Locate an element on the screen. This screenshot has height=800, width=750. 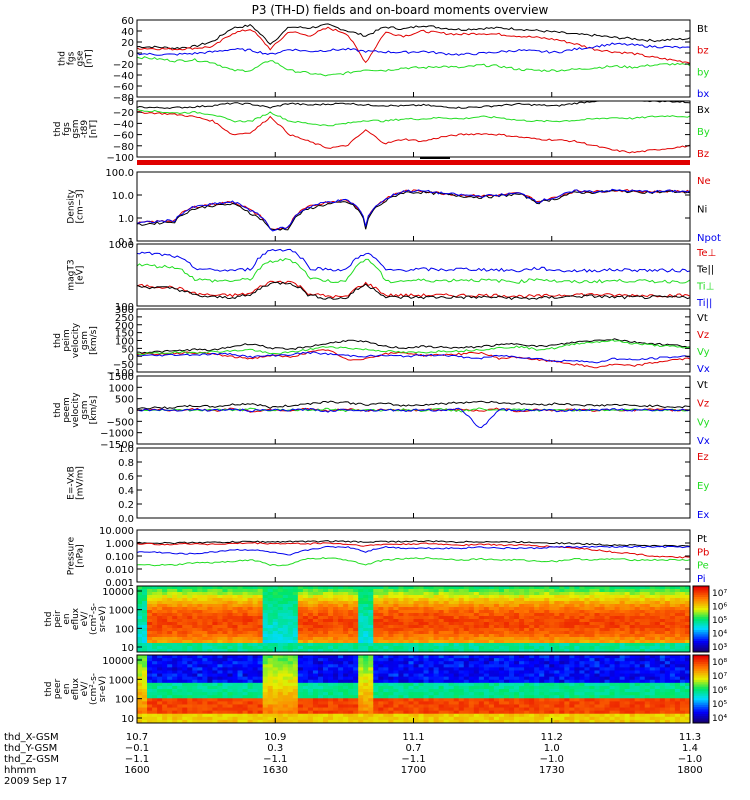
legend-entry: Ez is located at coordinates (703, 457).